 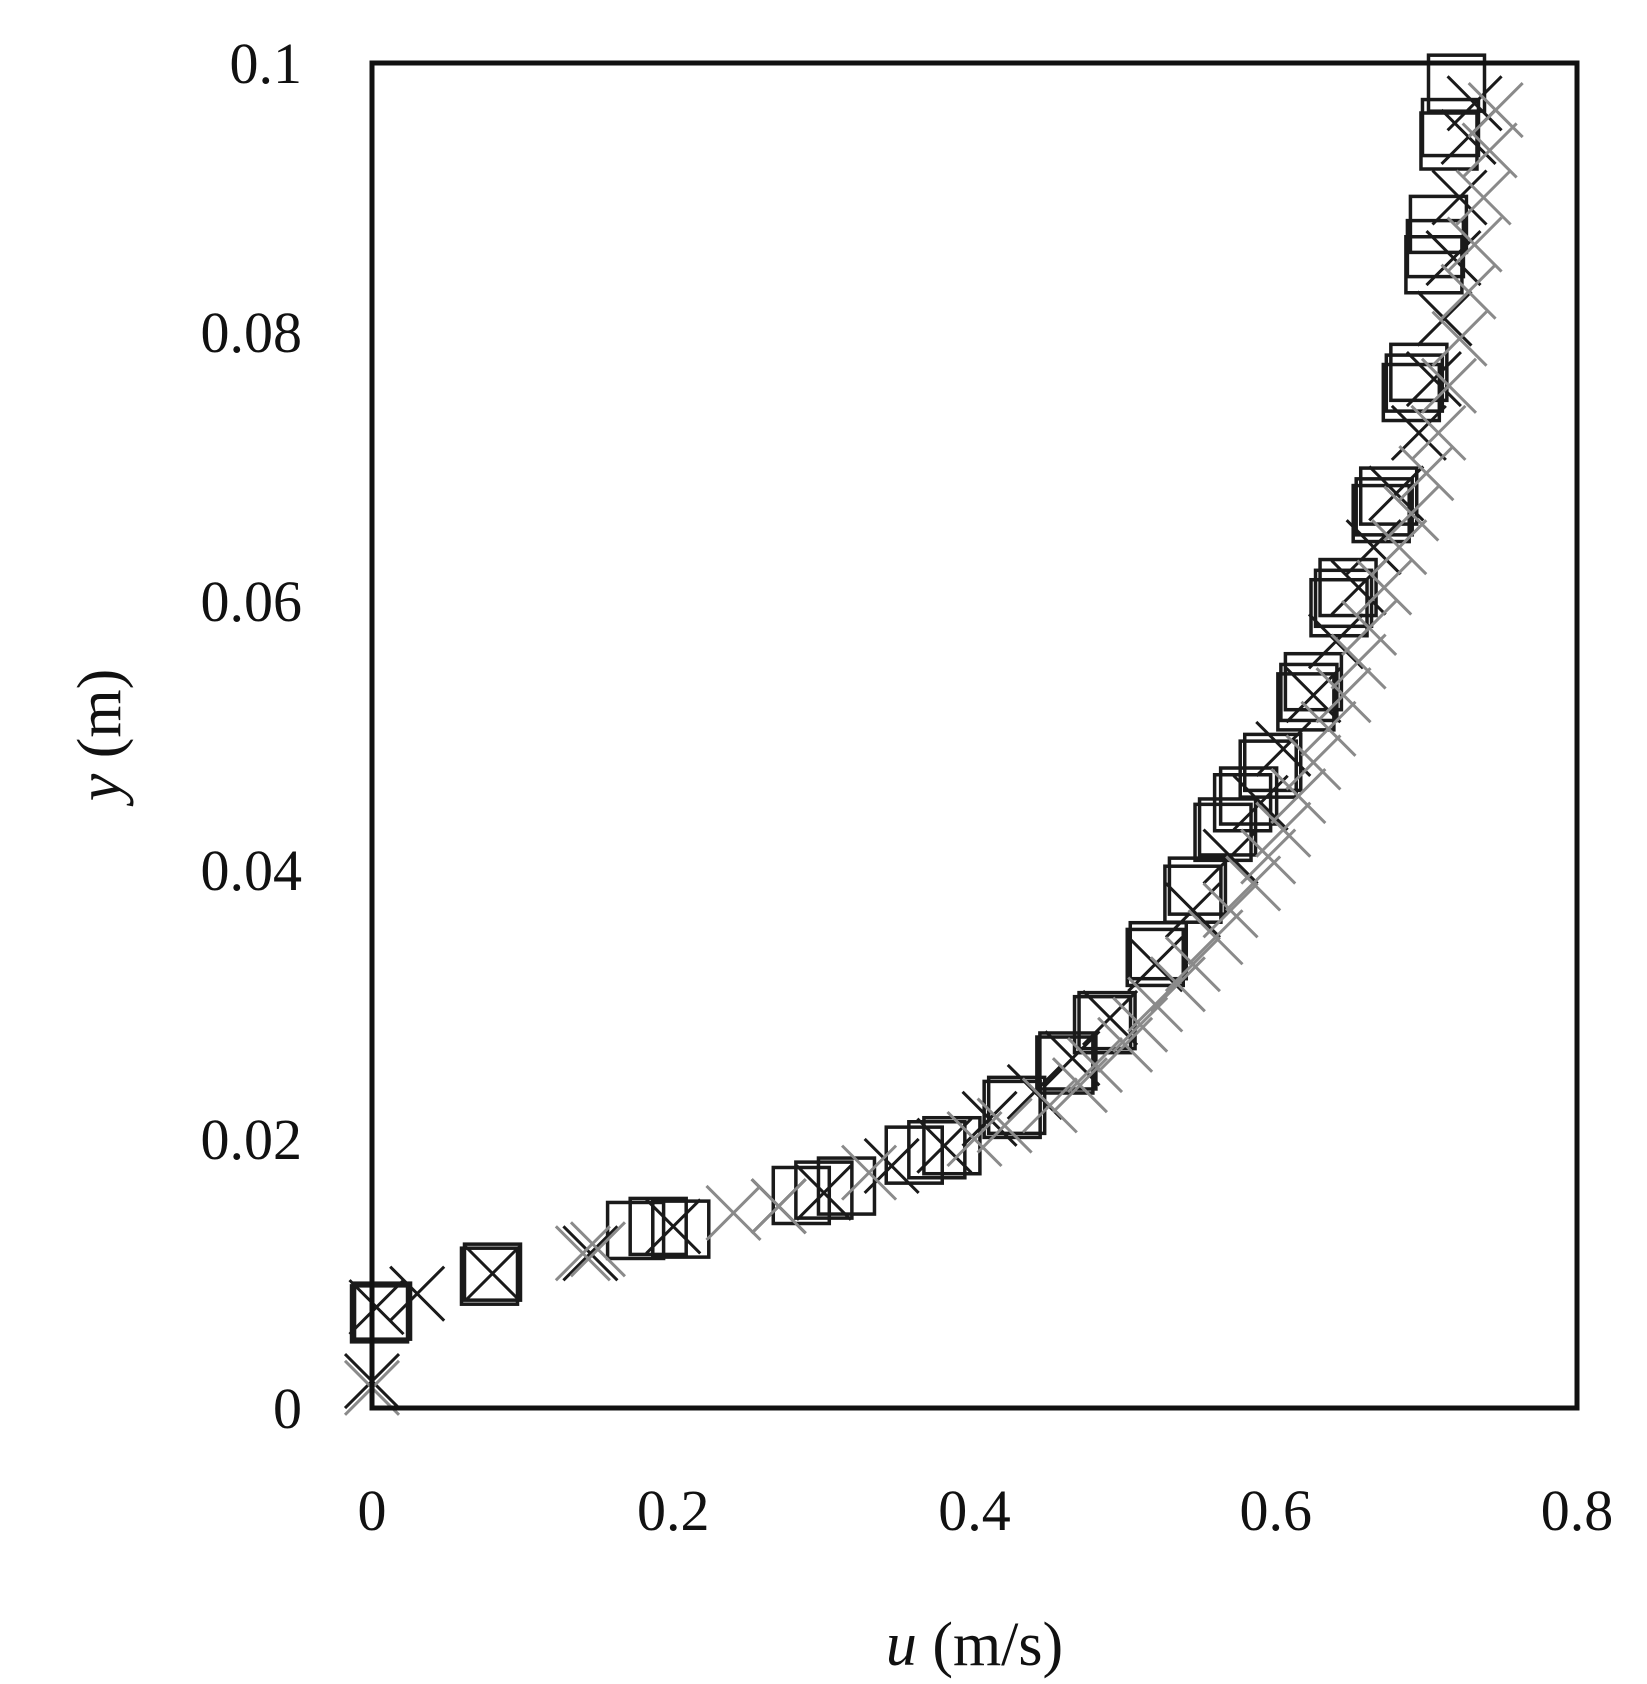 I want to click on y-tick-label: 0.1, so click(x=266, y=63).